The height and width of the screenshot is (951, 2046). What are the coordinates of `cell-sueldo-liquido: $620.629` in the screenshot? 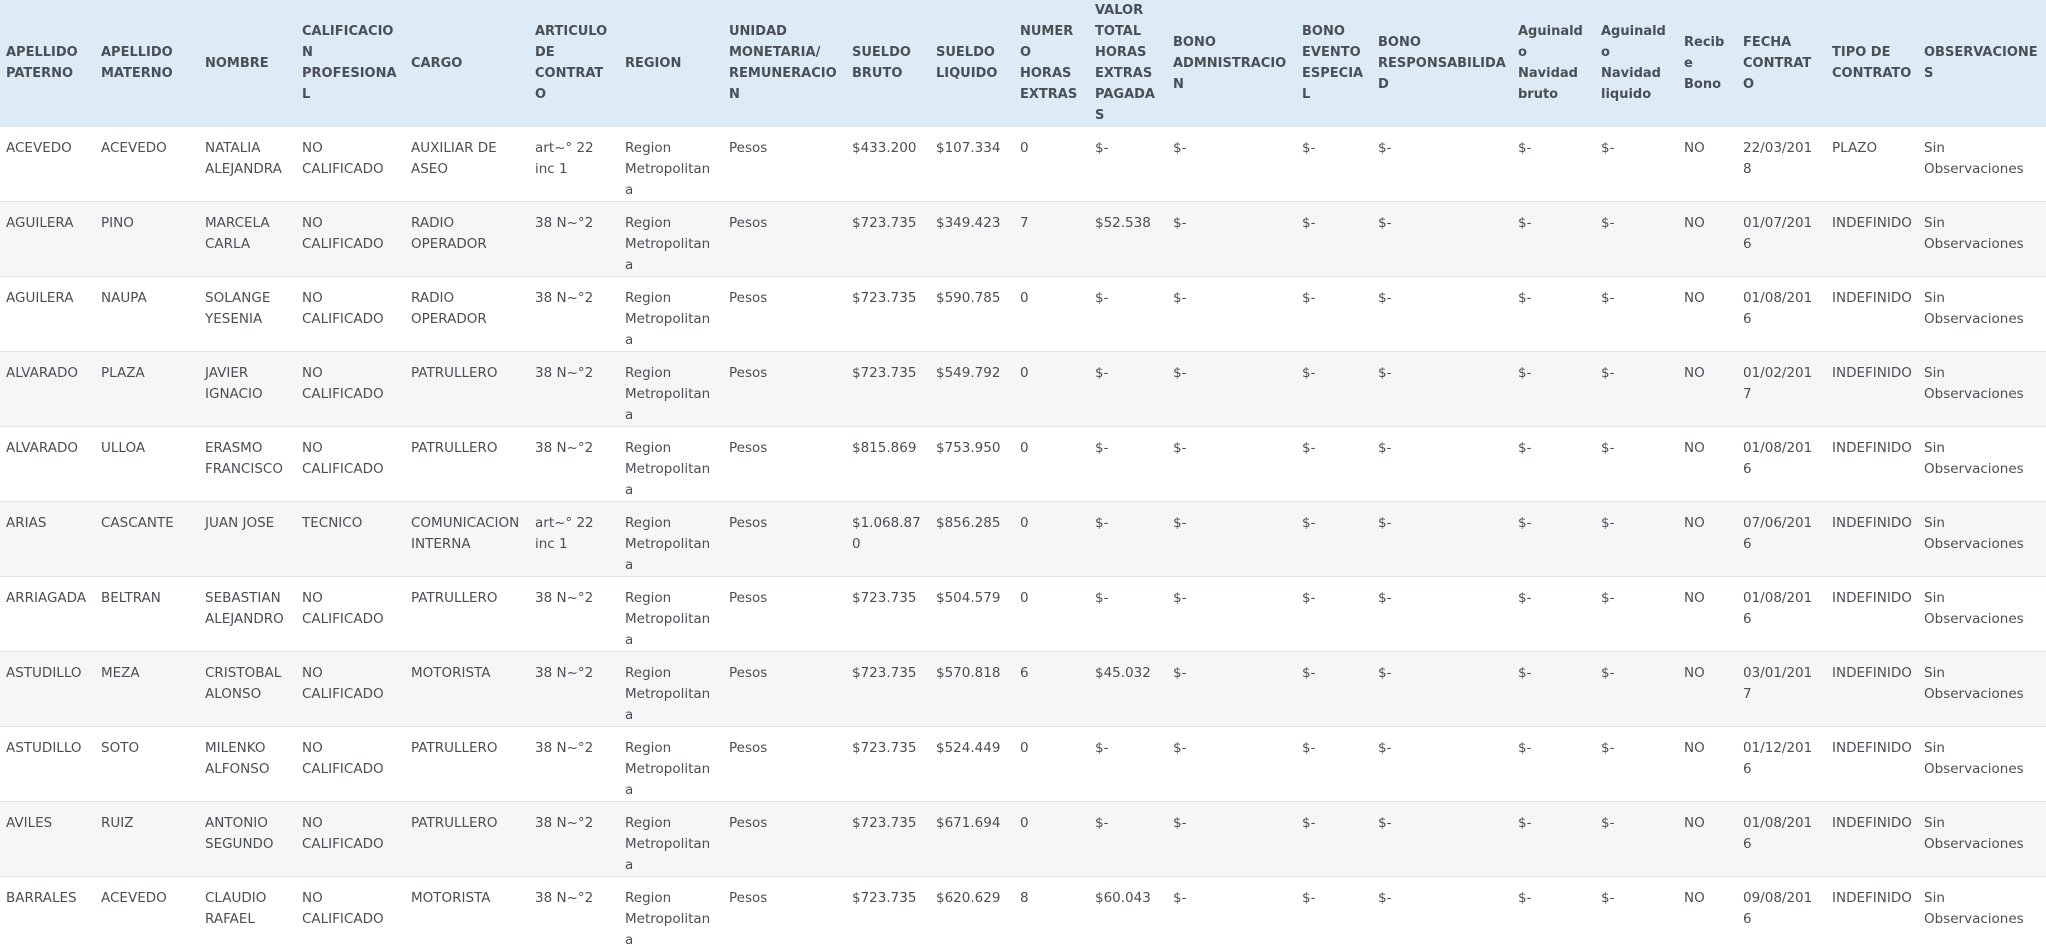 It's located at (972, 914).